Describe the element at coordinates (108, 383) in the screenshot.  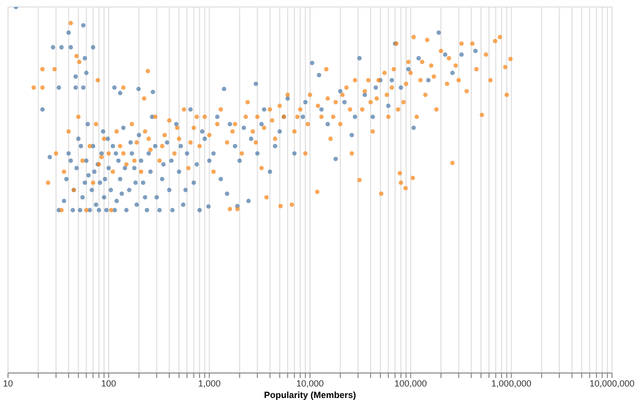
I see `x-tick-label: 100` at that location.